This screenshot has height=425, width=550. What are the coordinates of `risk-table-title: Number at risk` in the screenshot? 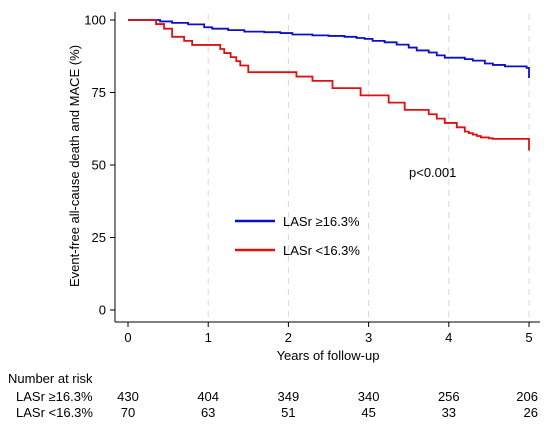 It's located at (50, 378).